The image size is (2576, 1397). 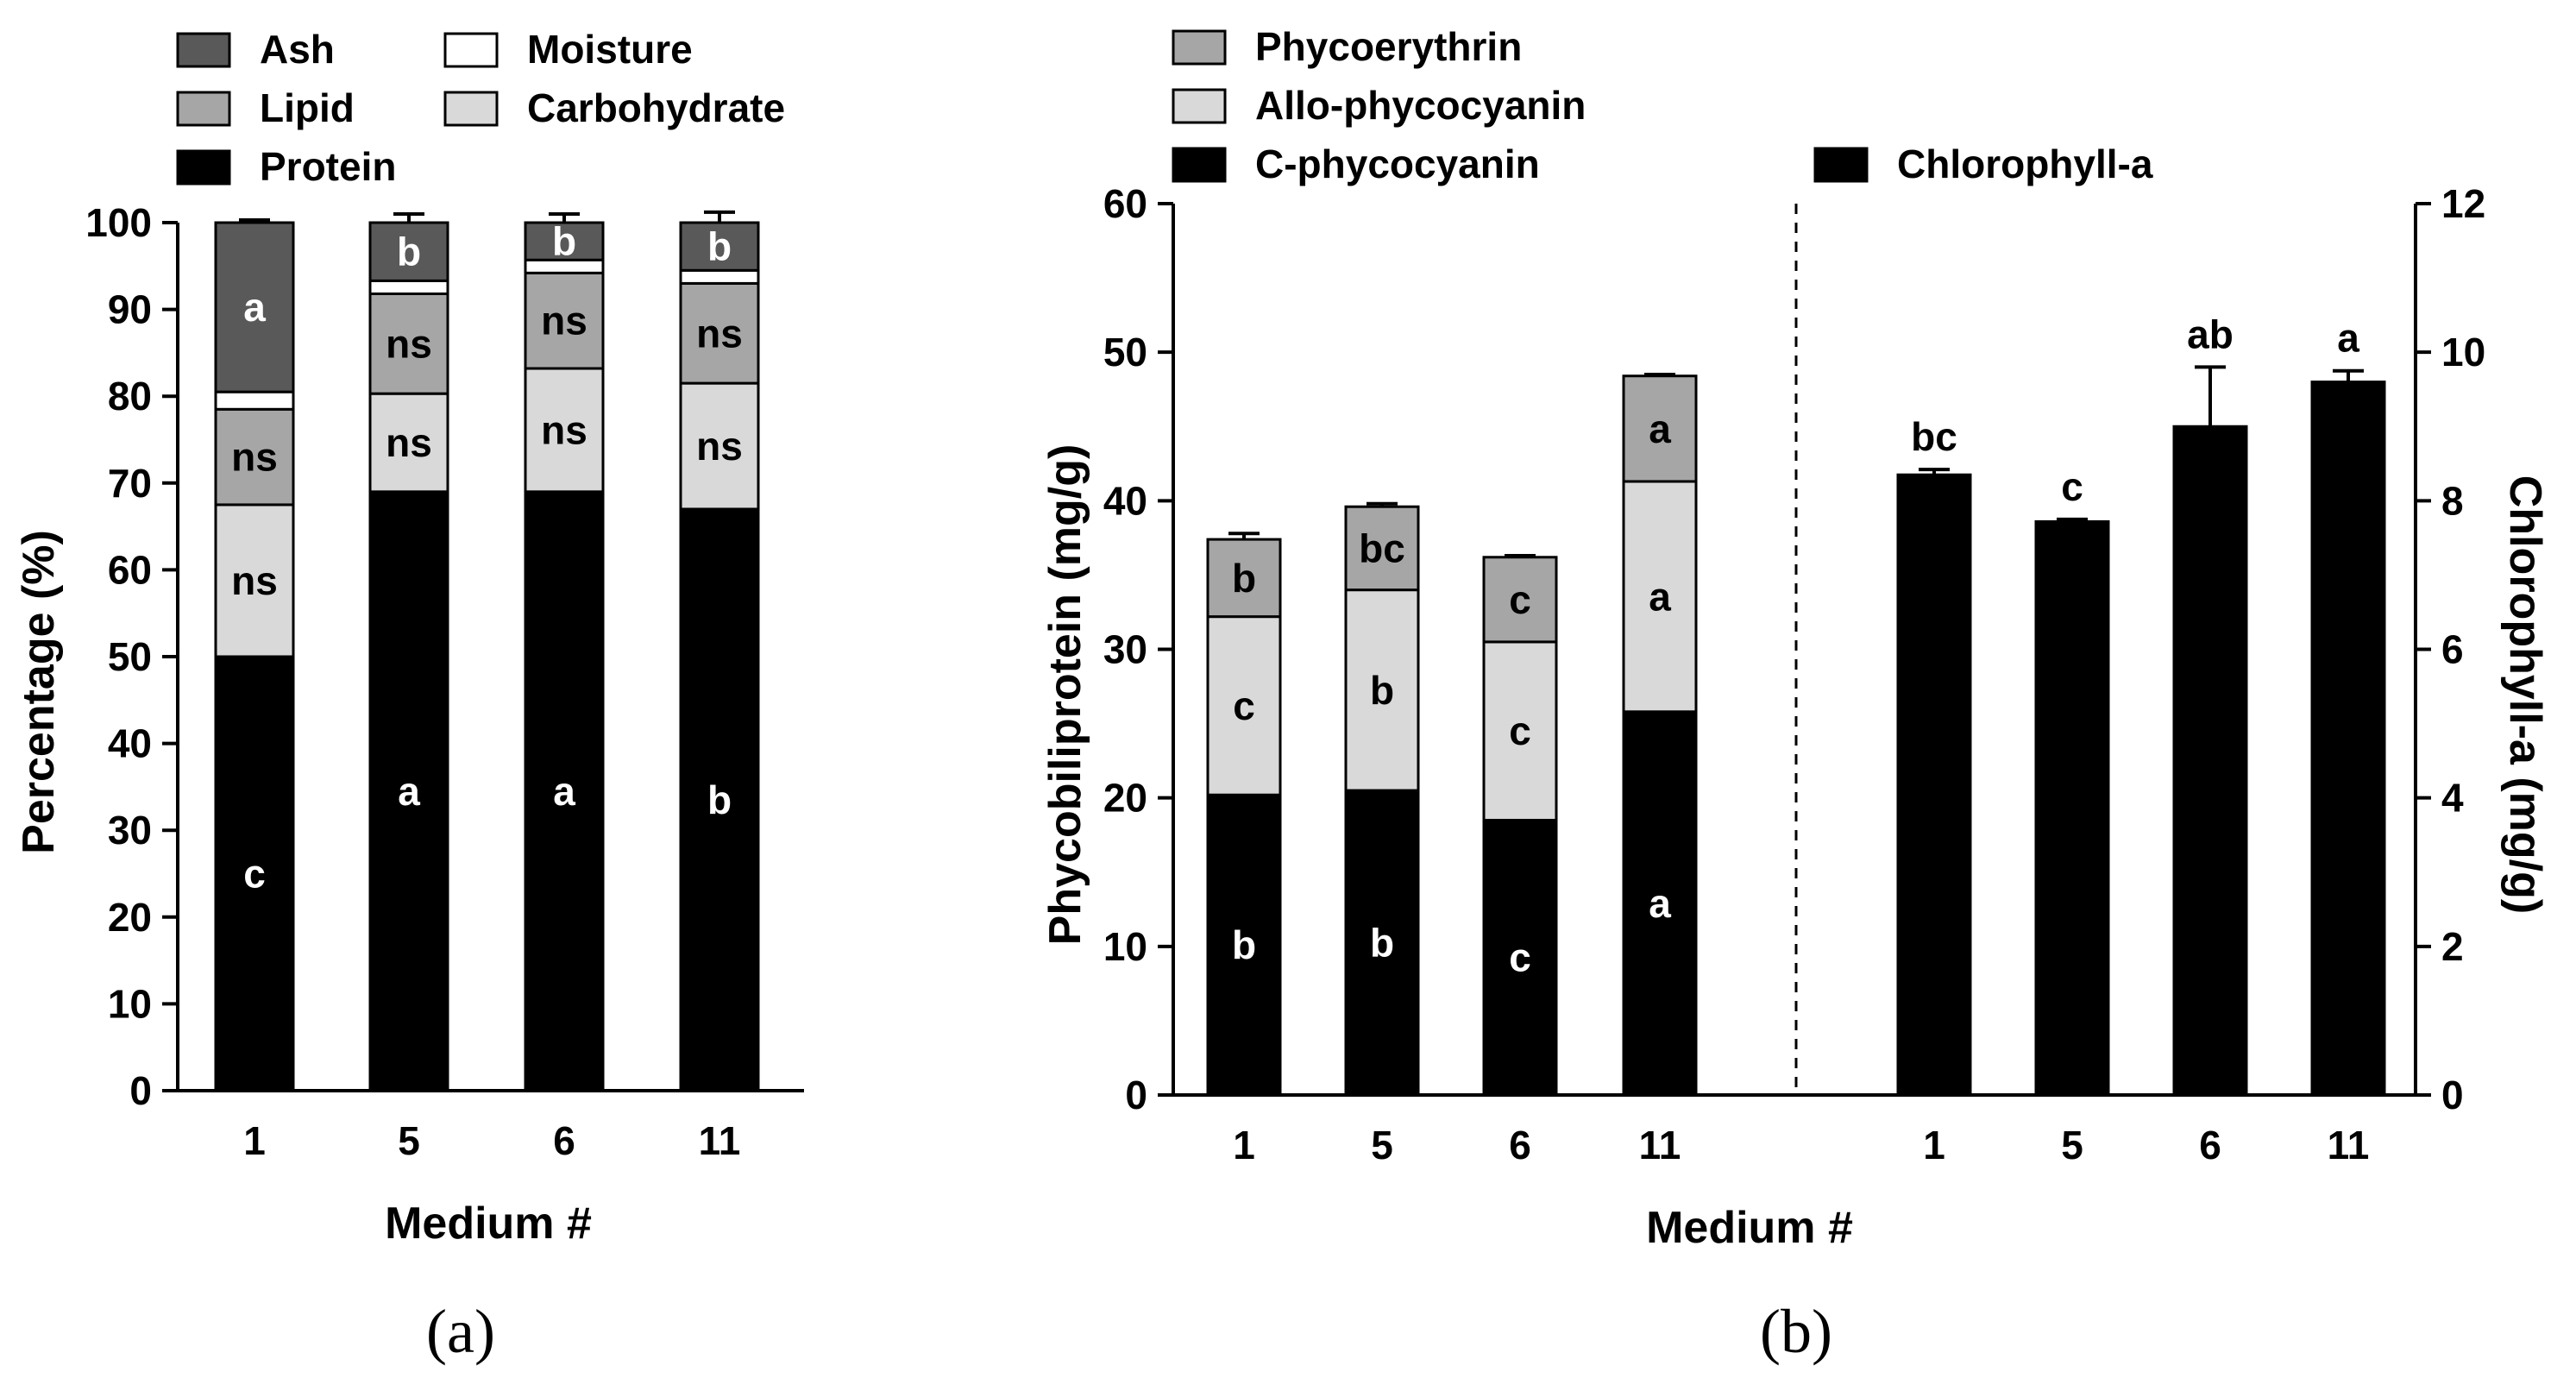 What do you see at coordinates (656, 108) in the screenshot?
I see `panel-a-legend-label-carbohydrate: Carbohydrate` at bounding box center [656, 108].